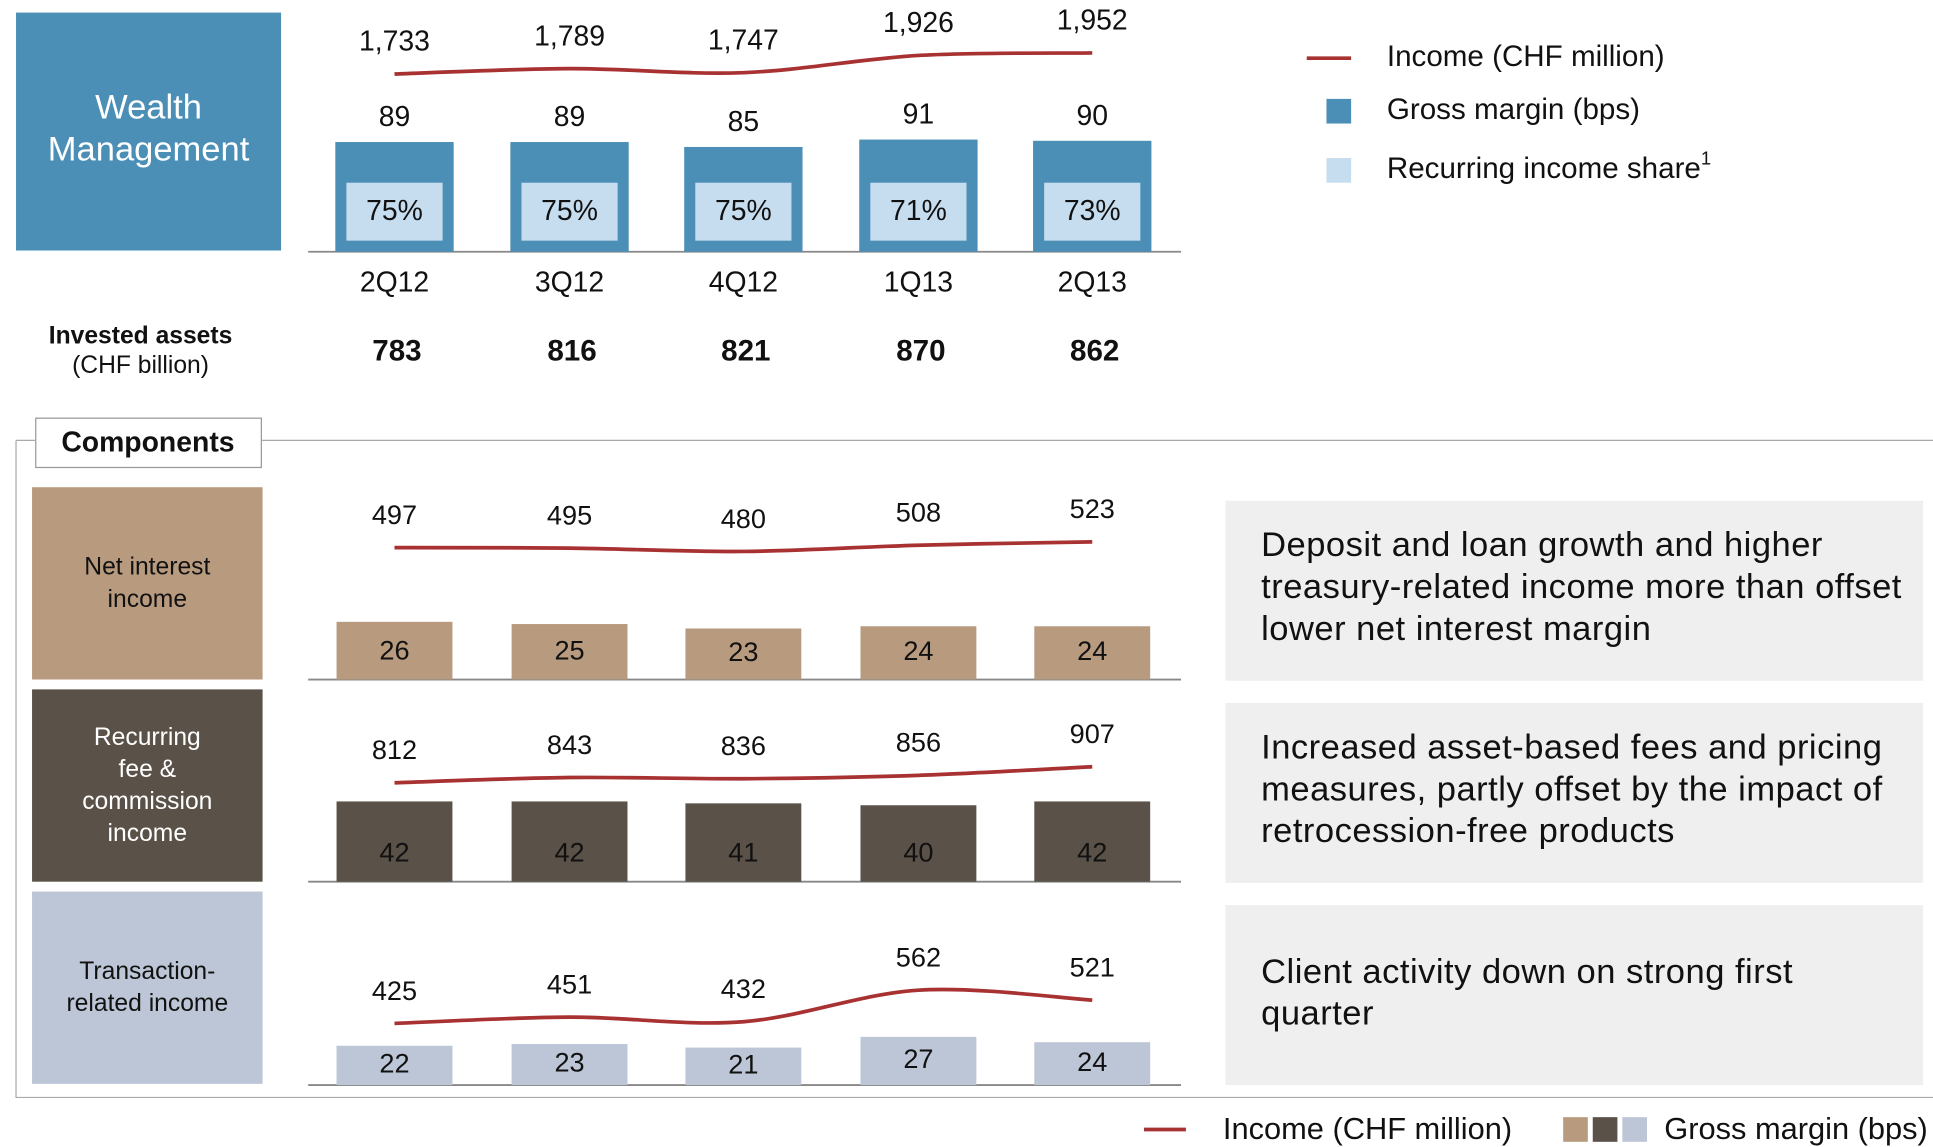  I want to click on line-label: 1,926, so click(918, 23).